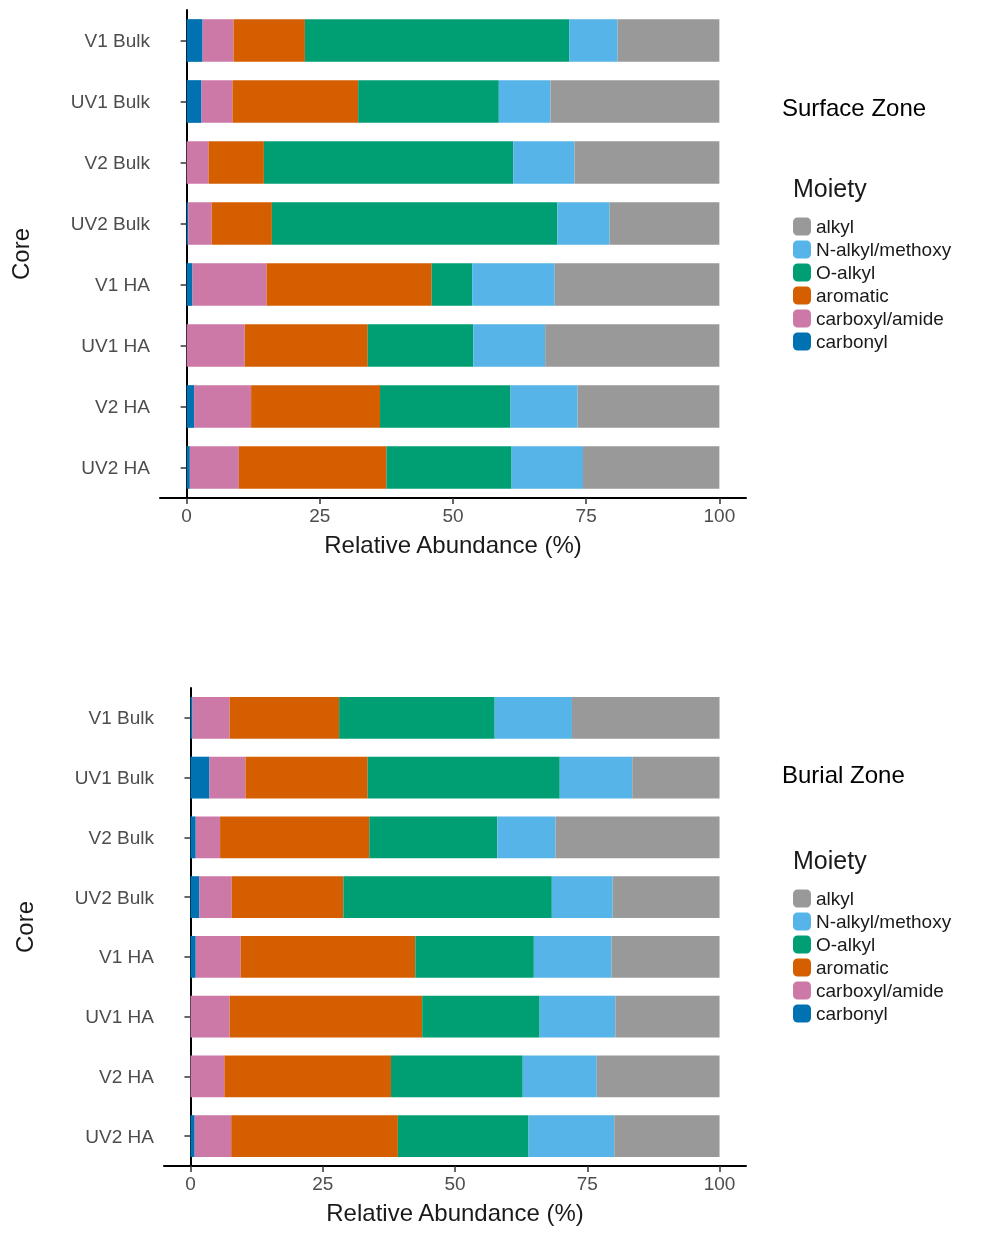  I want to click on legend-label: carbonyl, so click(852, 341).